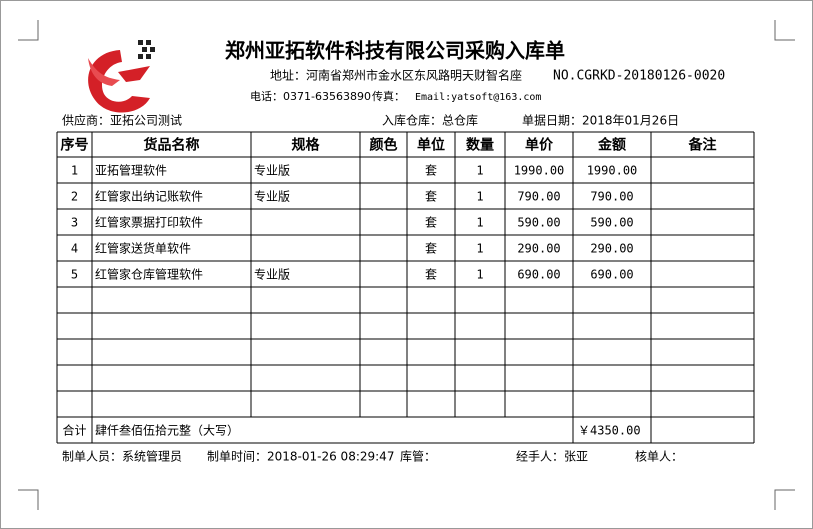 The image size is (813, 529). I want to click on warehouse: 入库仓库：总仓库, so click(430, 120).